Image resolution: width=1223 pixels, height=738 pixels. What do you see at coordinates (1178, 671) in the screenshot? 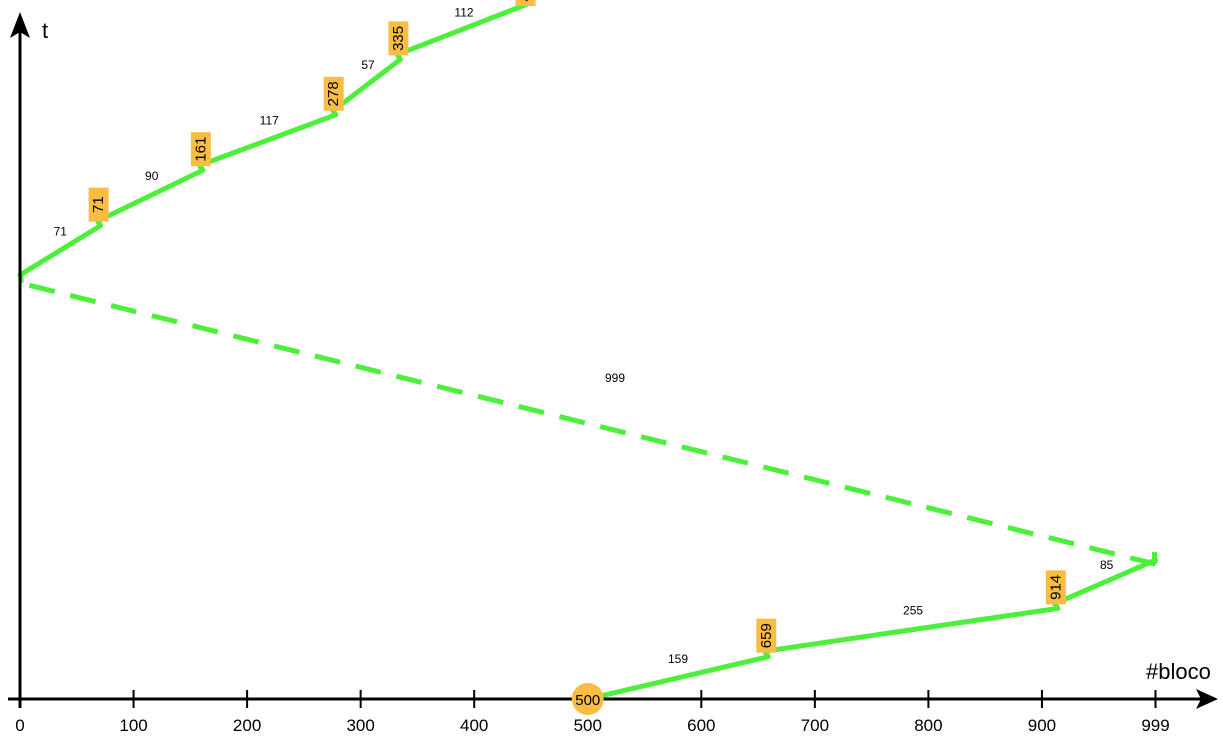
I see `x-axis-title: #bloco` at bounding box center [1178, 671].